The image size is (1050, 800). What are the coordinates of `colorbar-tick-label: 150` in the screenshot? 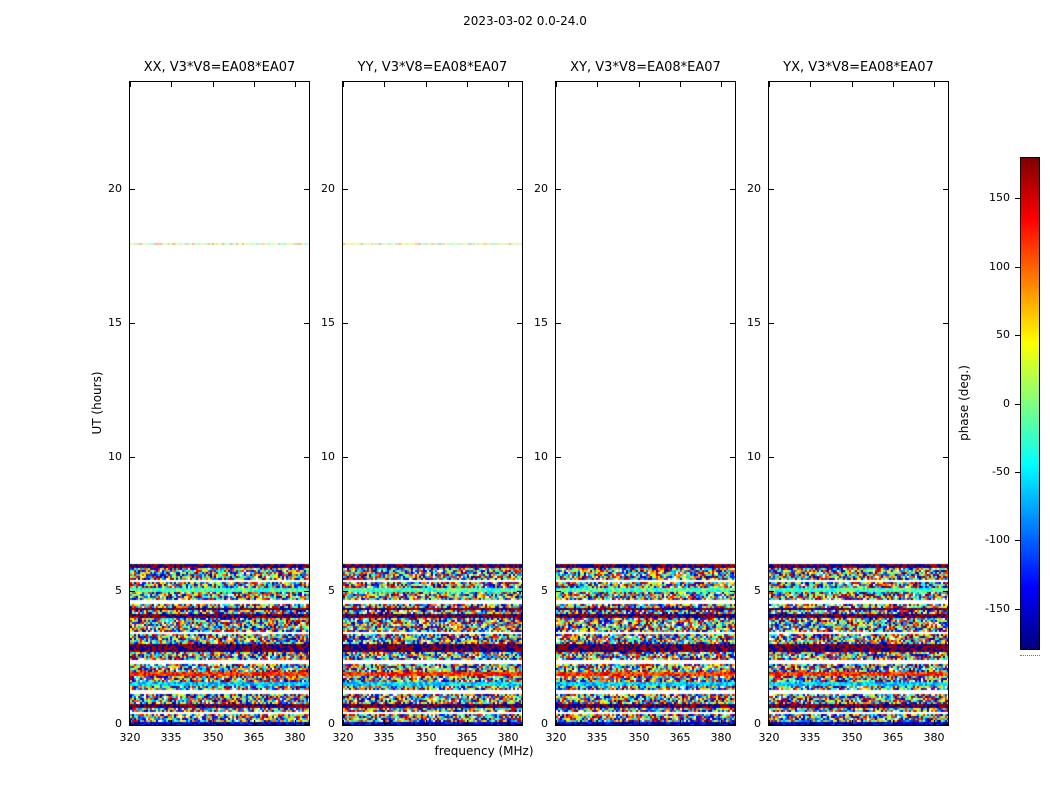 It's located at (999, 197).